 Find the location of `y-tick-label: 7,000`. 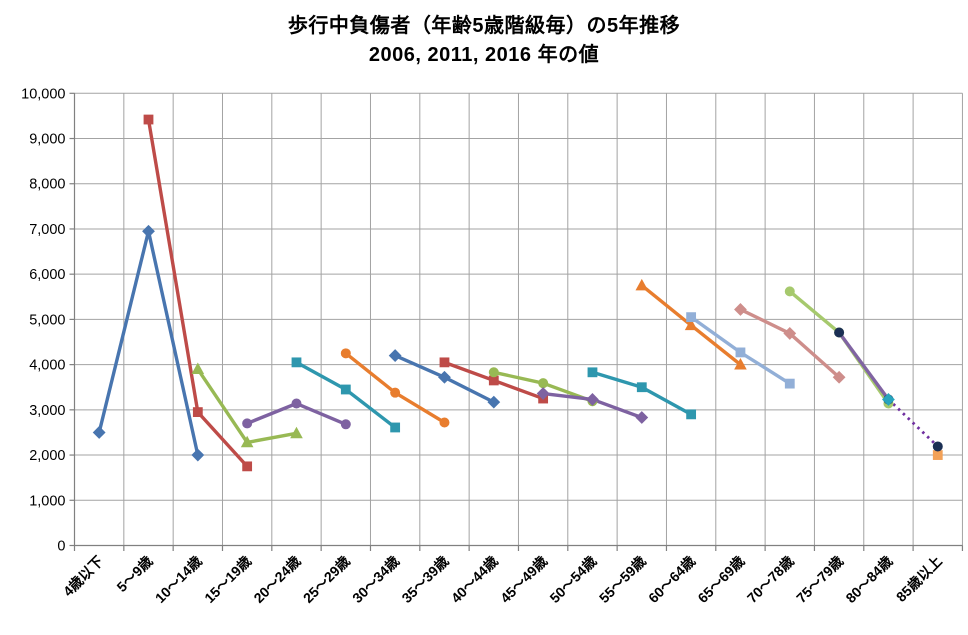

y-tick-label: 7,000 is located at coordinates (47, 230).